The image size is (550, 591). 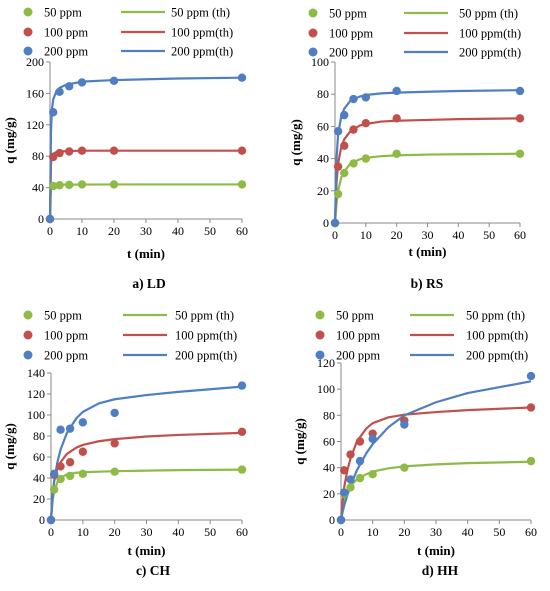 What do you see at coordinates (323, 126) in the screenshot?
I see `y-tick-label: 60` at bounding box center [323, 126].